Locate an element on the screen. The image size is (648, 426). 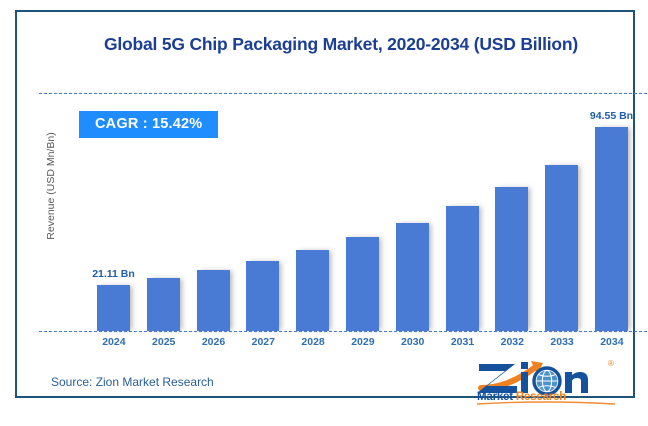
bar-slot: 94.55 Bn is located at coordinates (612, 212).